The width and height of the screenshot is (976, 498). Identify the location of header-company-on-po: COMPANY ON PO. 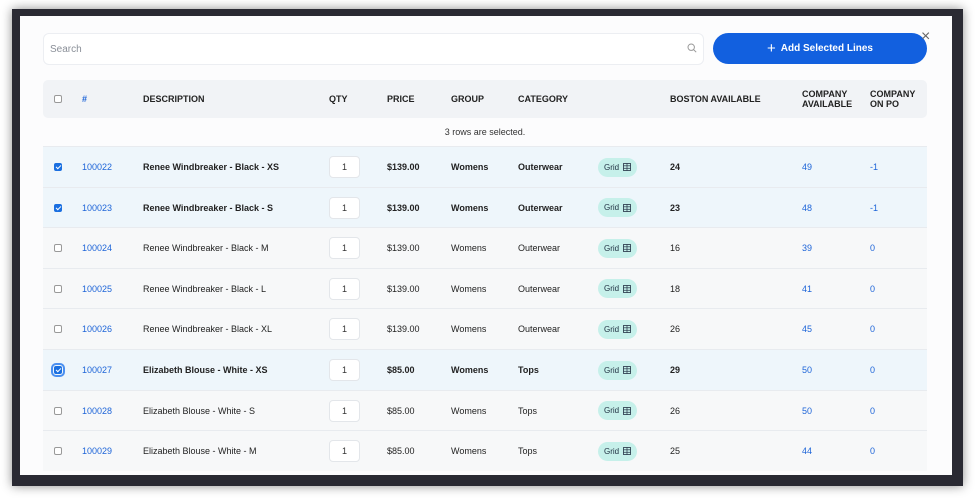
(893, 99).